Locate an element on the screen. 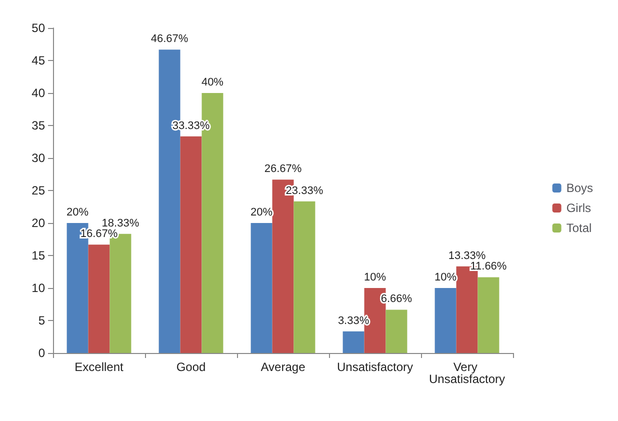  y-tick-label: 20 is located at coordinates (39, 223).